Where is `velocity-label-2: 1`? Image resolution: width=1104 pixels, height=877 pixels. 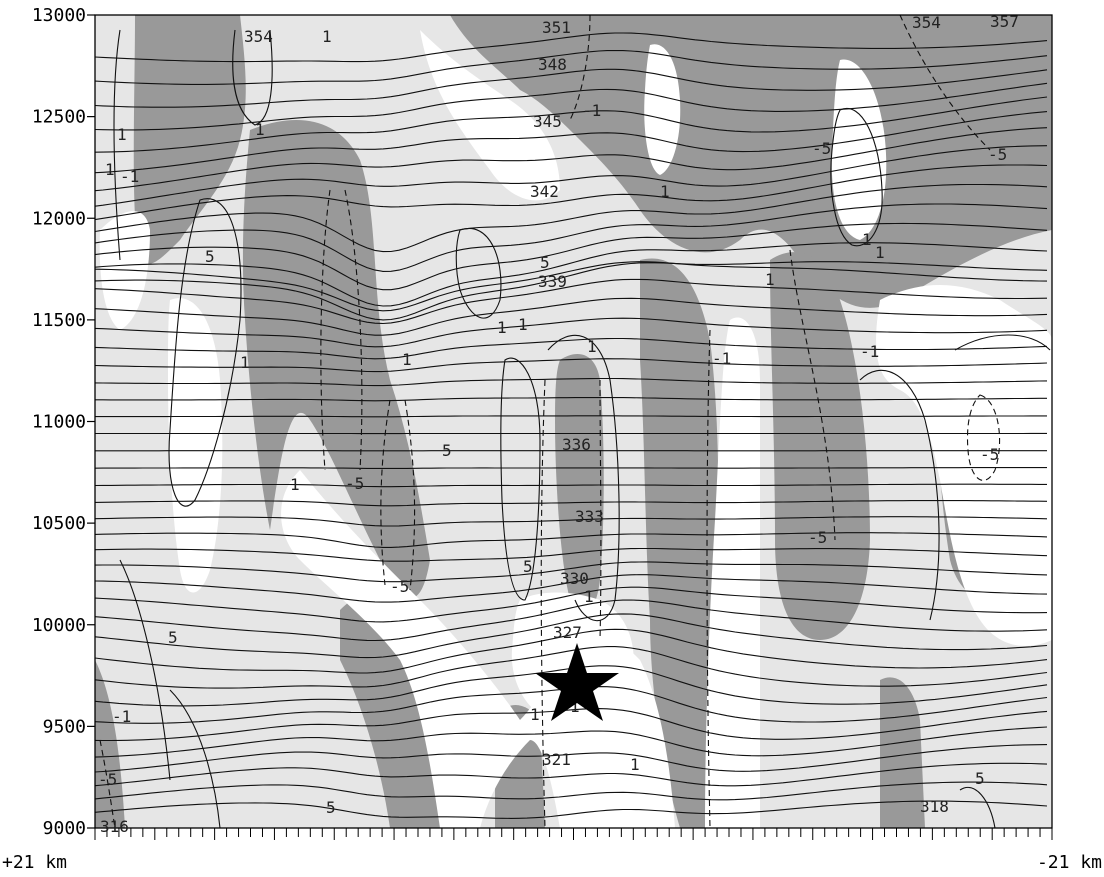 velocity-label-2: 1 is located at coordinates (260, 129).